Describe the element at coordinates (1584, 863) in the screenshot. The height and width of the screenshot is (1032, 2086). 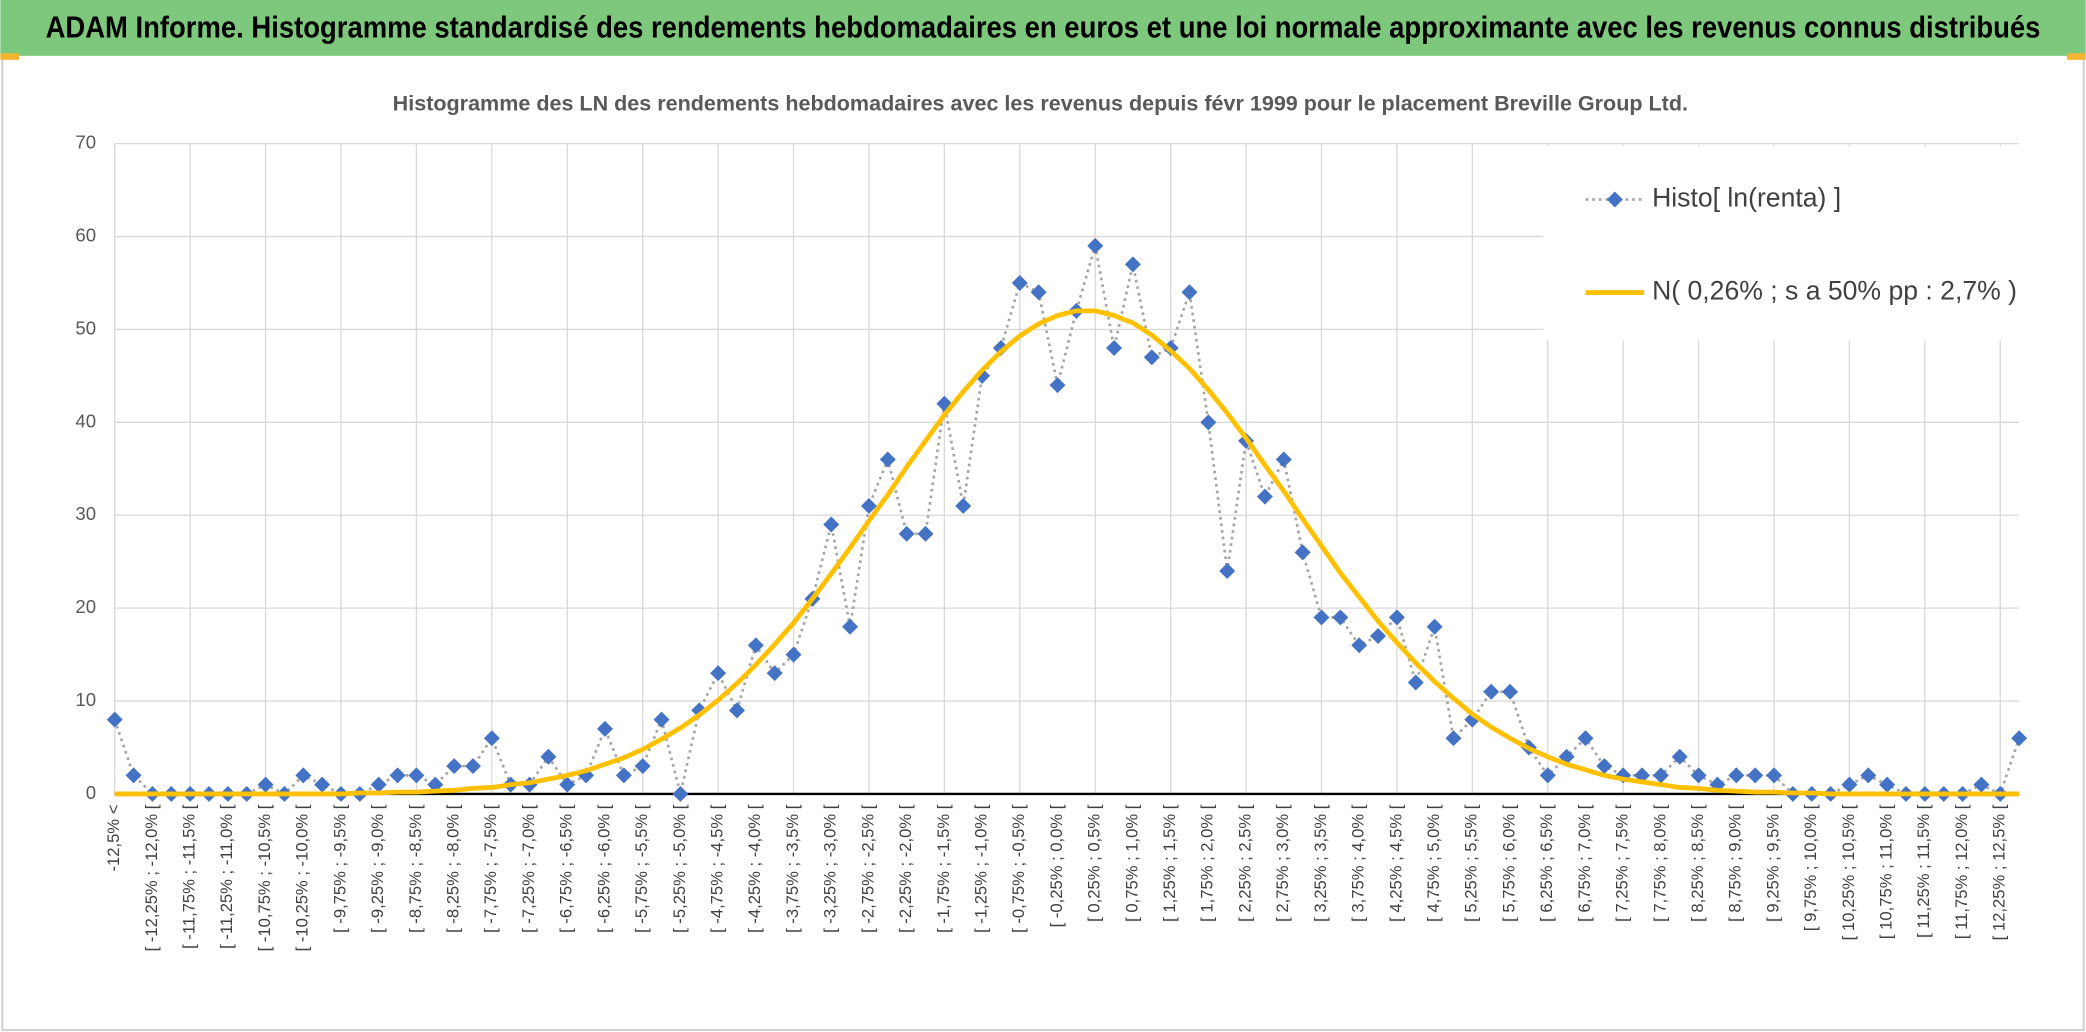
I see `x-tick-label: [ 6,75% ; 7,0% [` at that location.